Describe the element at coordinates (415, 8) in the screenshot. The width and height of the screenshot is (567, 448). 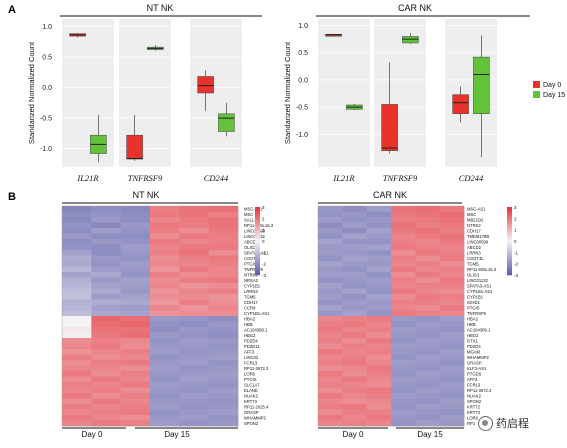
I see `group-title: CAR NK` at that location.